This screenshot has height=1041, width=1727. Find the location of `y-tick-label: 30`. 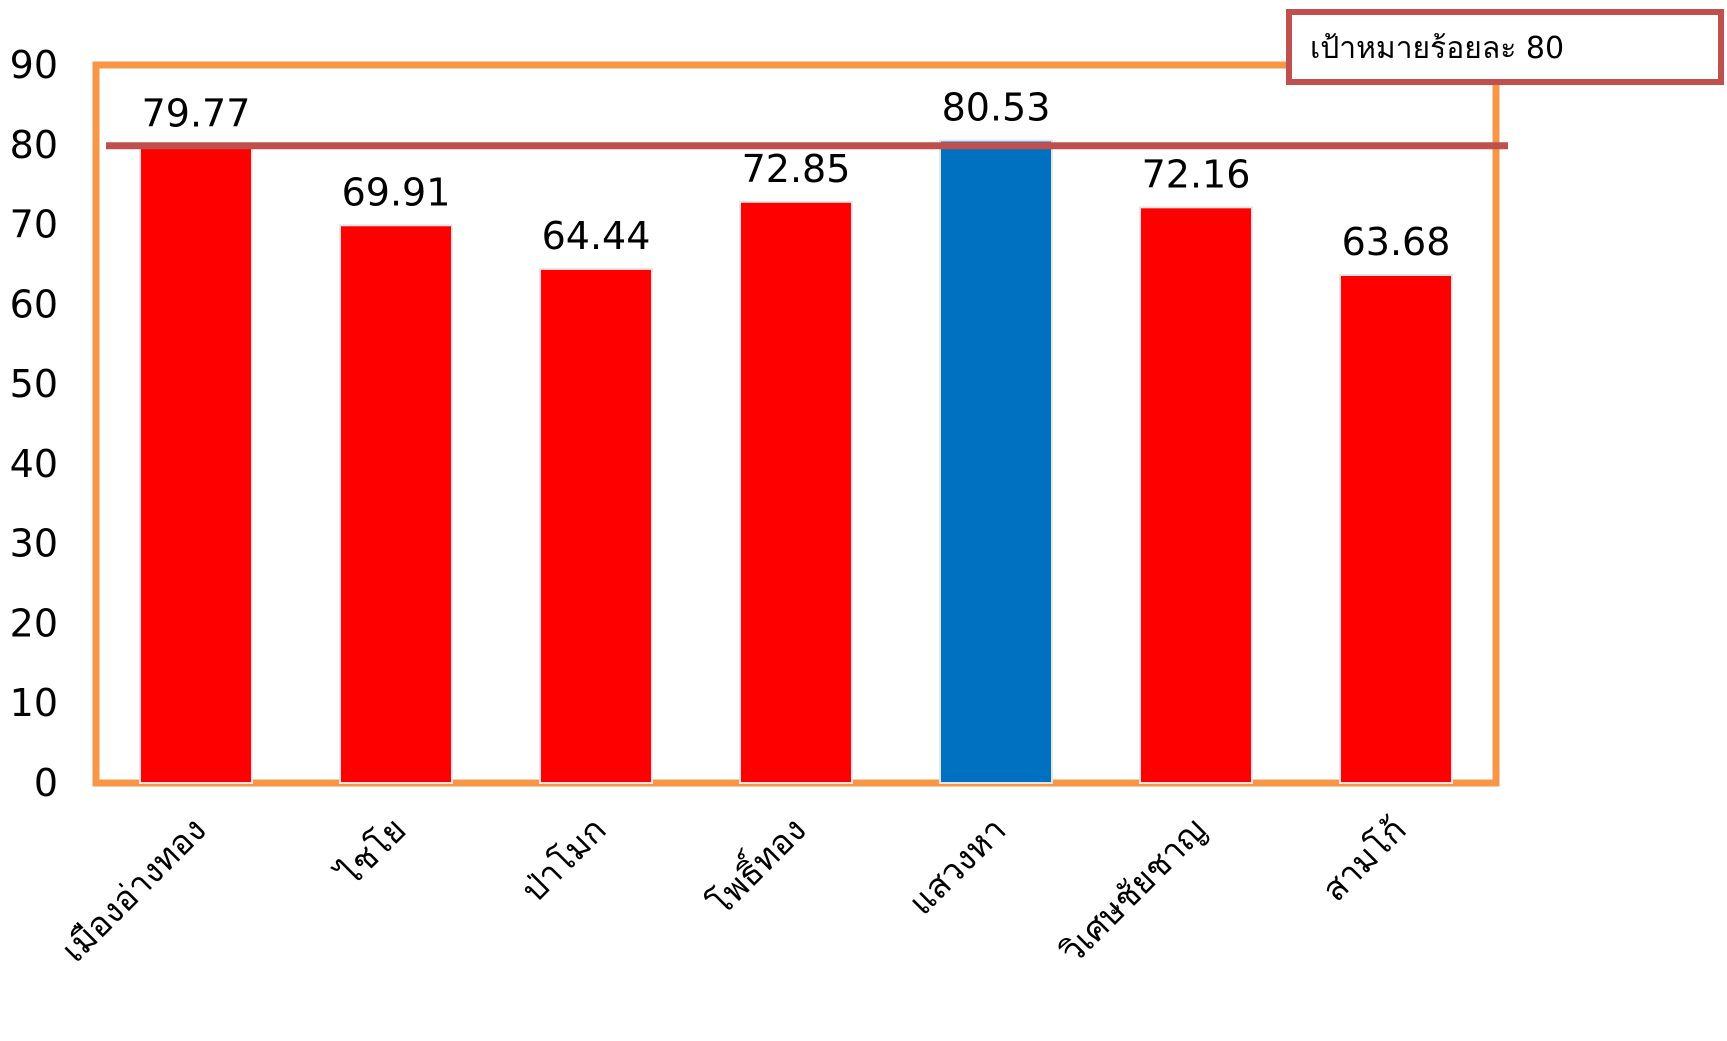

y-tick-label: 30 is located at coordinates (34, 544).